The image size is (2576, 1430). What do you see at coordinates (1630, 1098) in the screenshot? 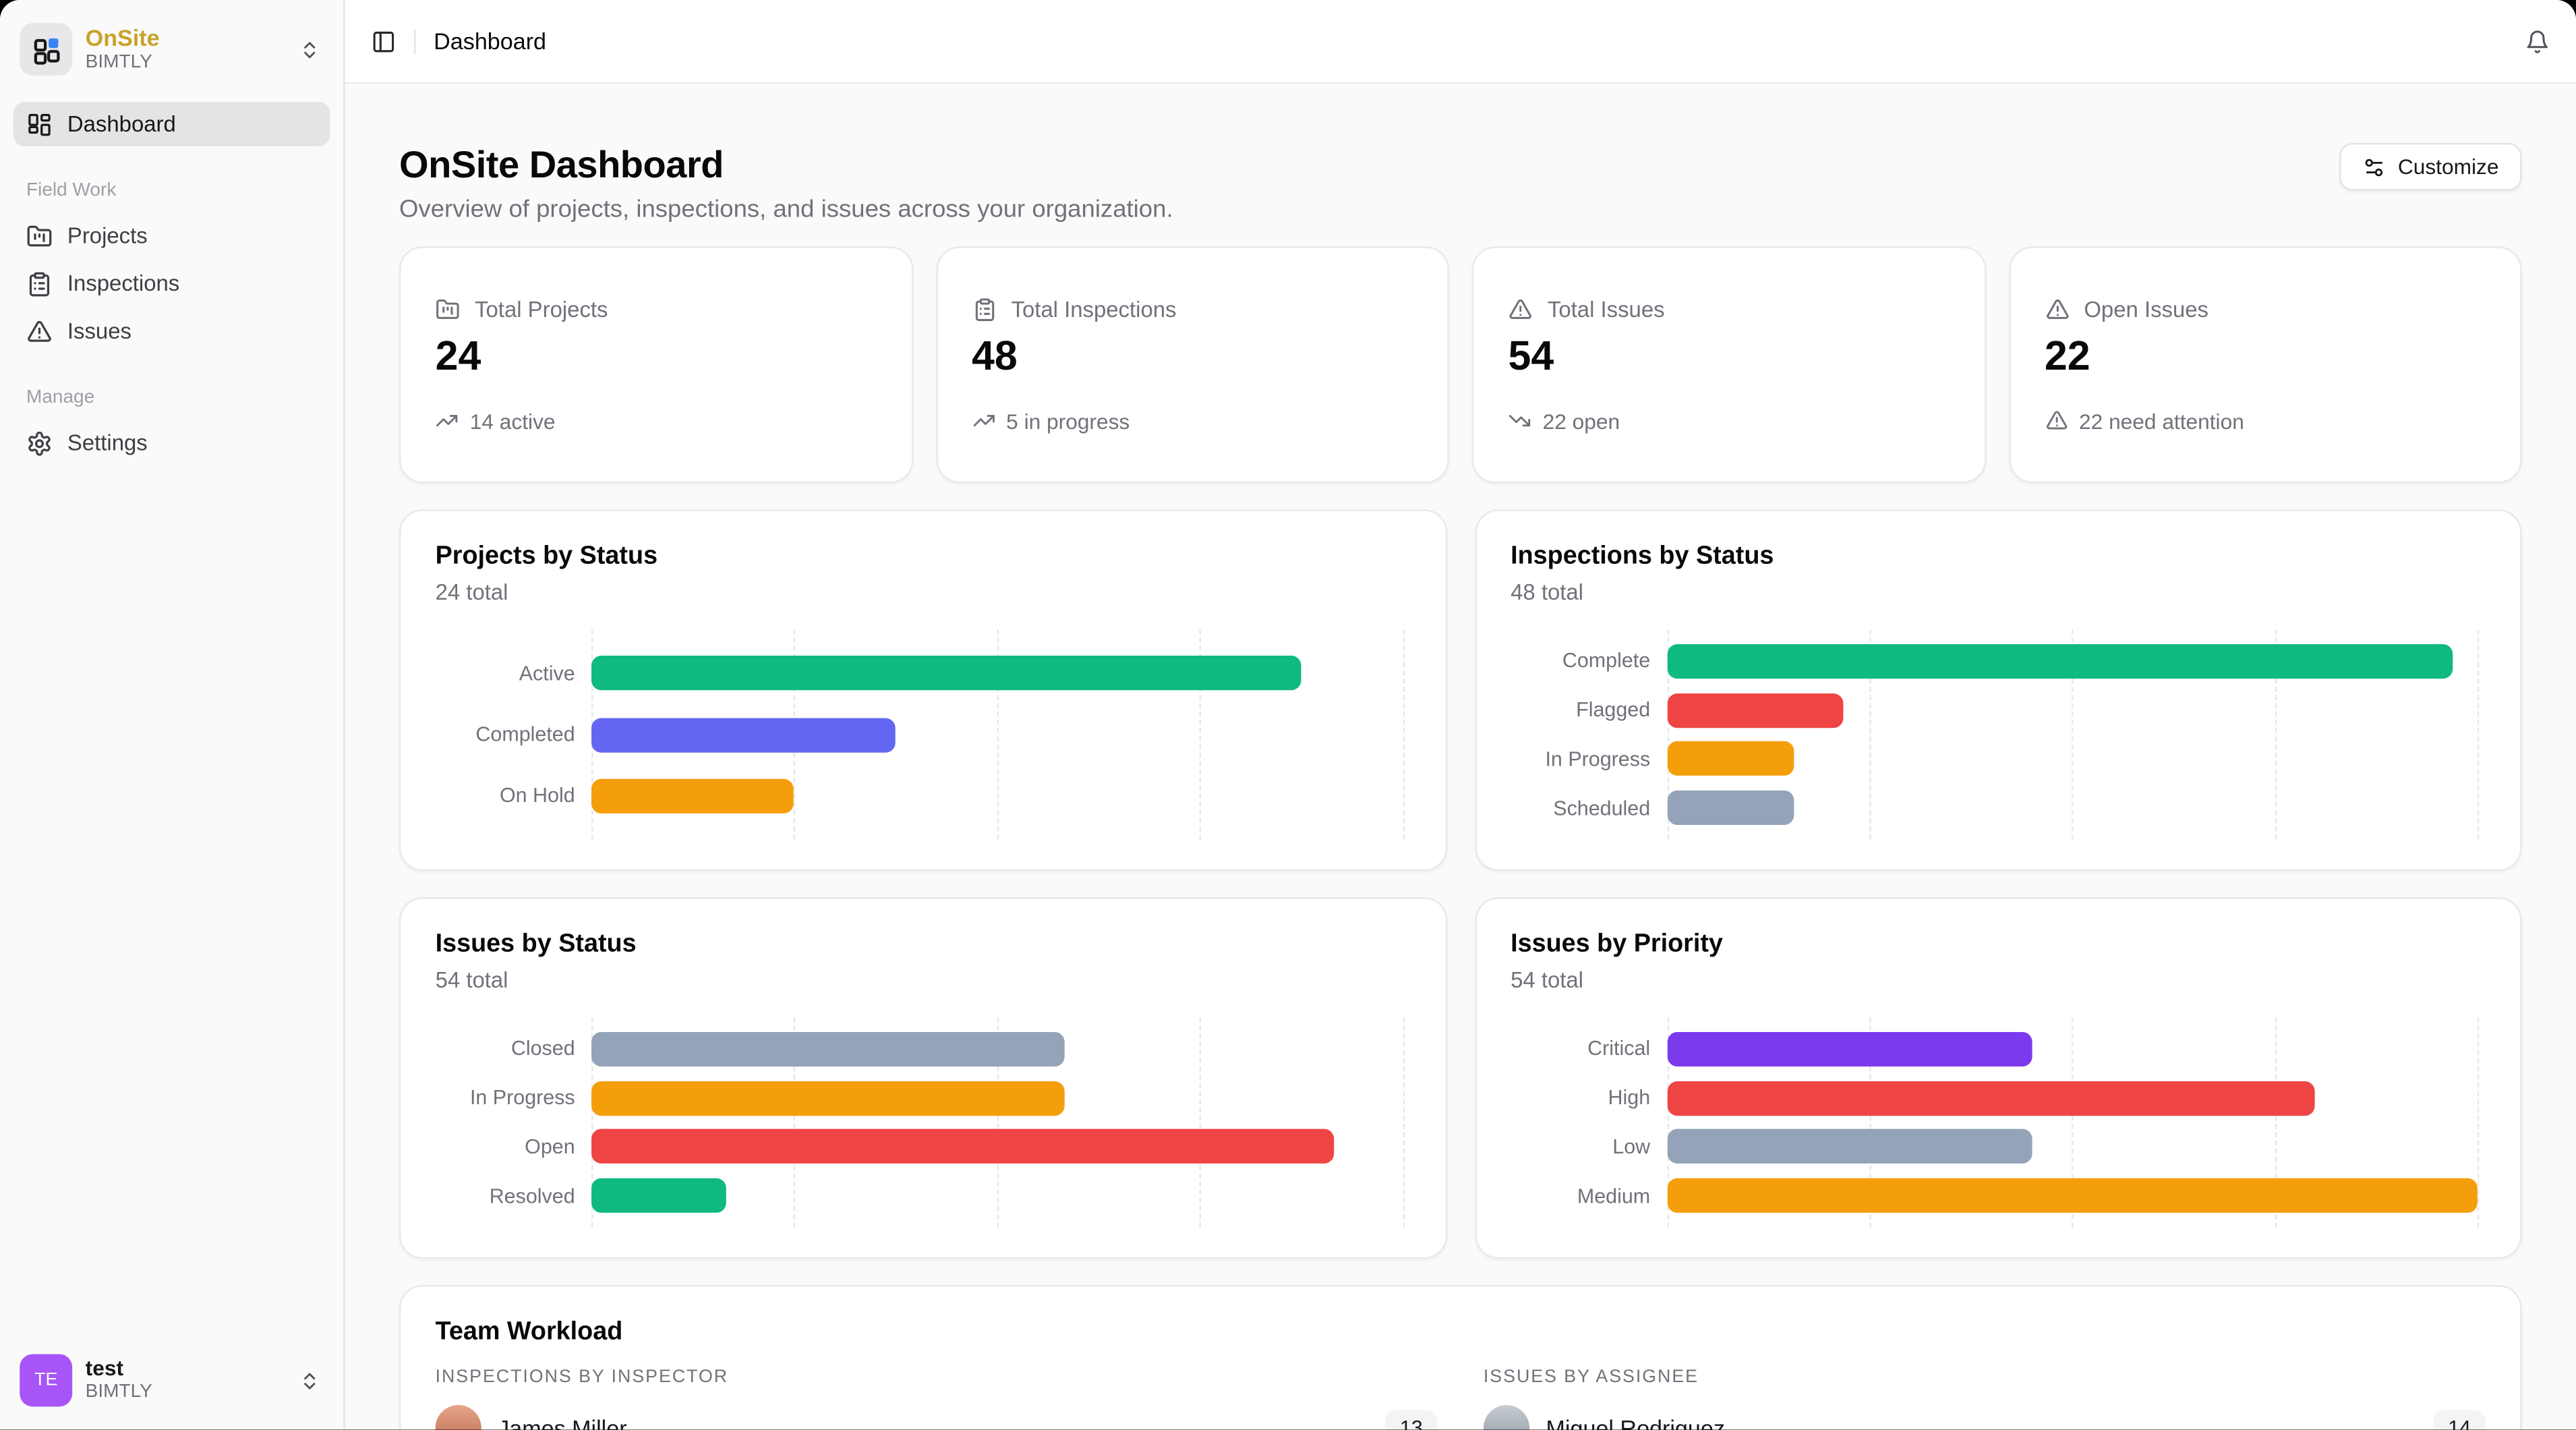
I see `category-label: High` at bounding box center [1630, 1098].